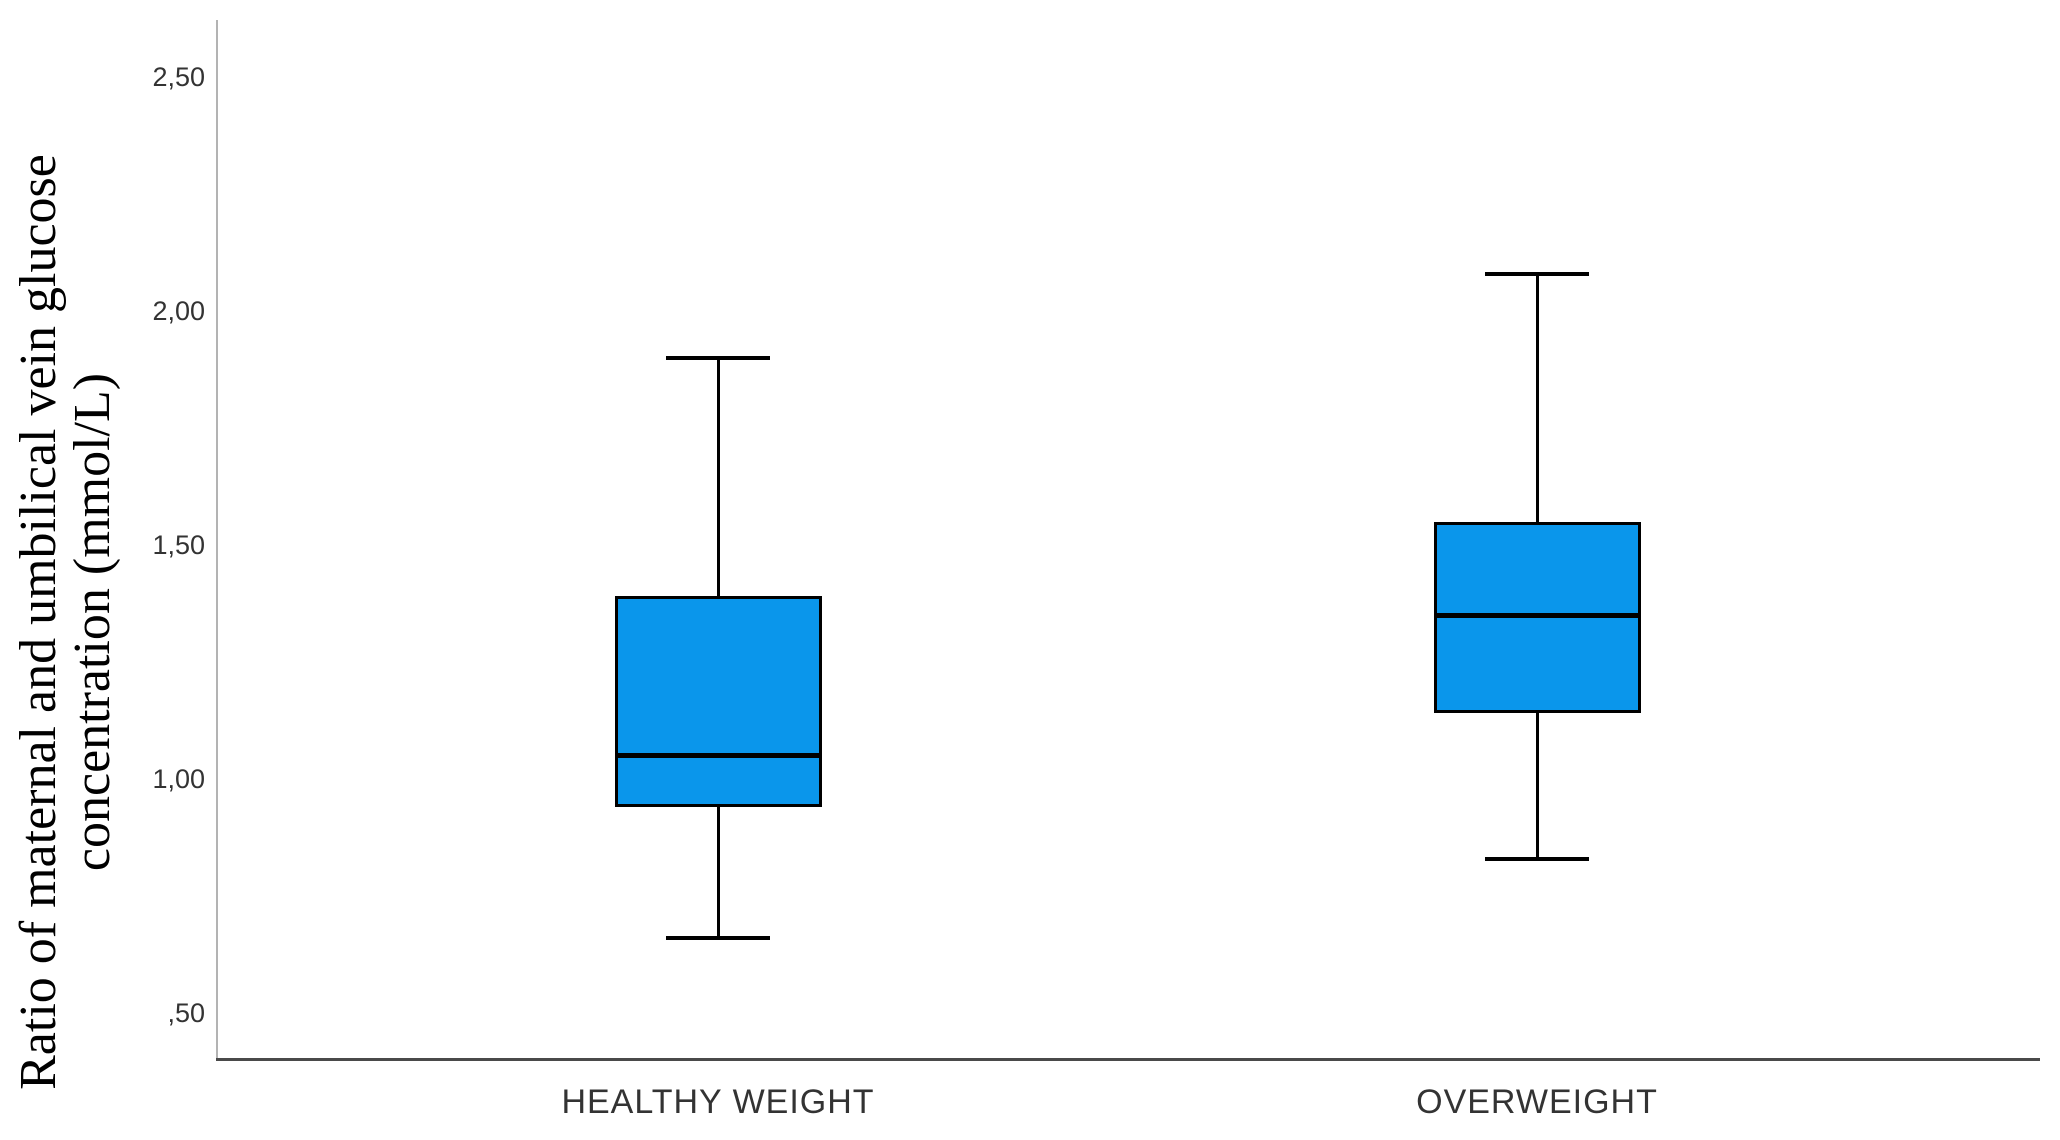 The height and width of the screenshot is (1140, 2060). Describe the element at coordinates (1537, 397) in the screenshot. I see `upper-whisker-overweight` at that location.